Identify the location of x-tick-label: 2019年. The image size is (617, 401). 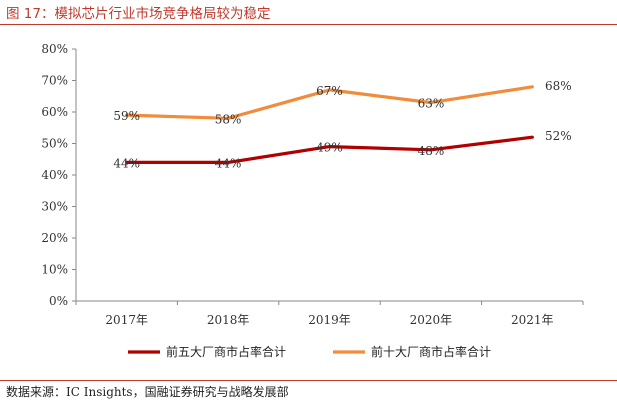
(329, 320).